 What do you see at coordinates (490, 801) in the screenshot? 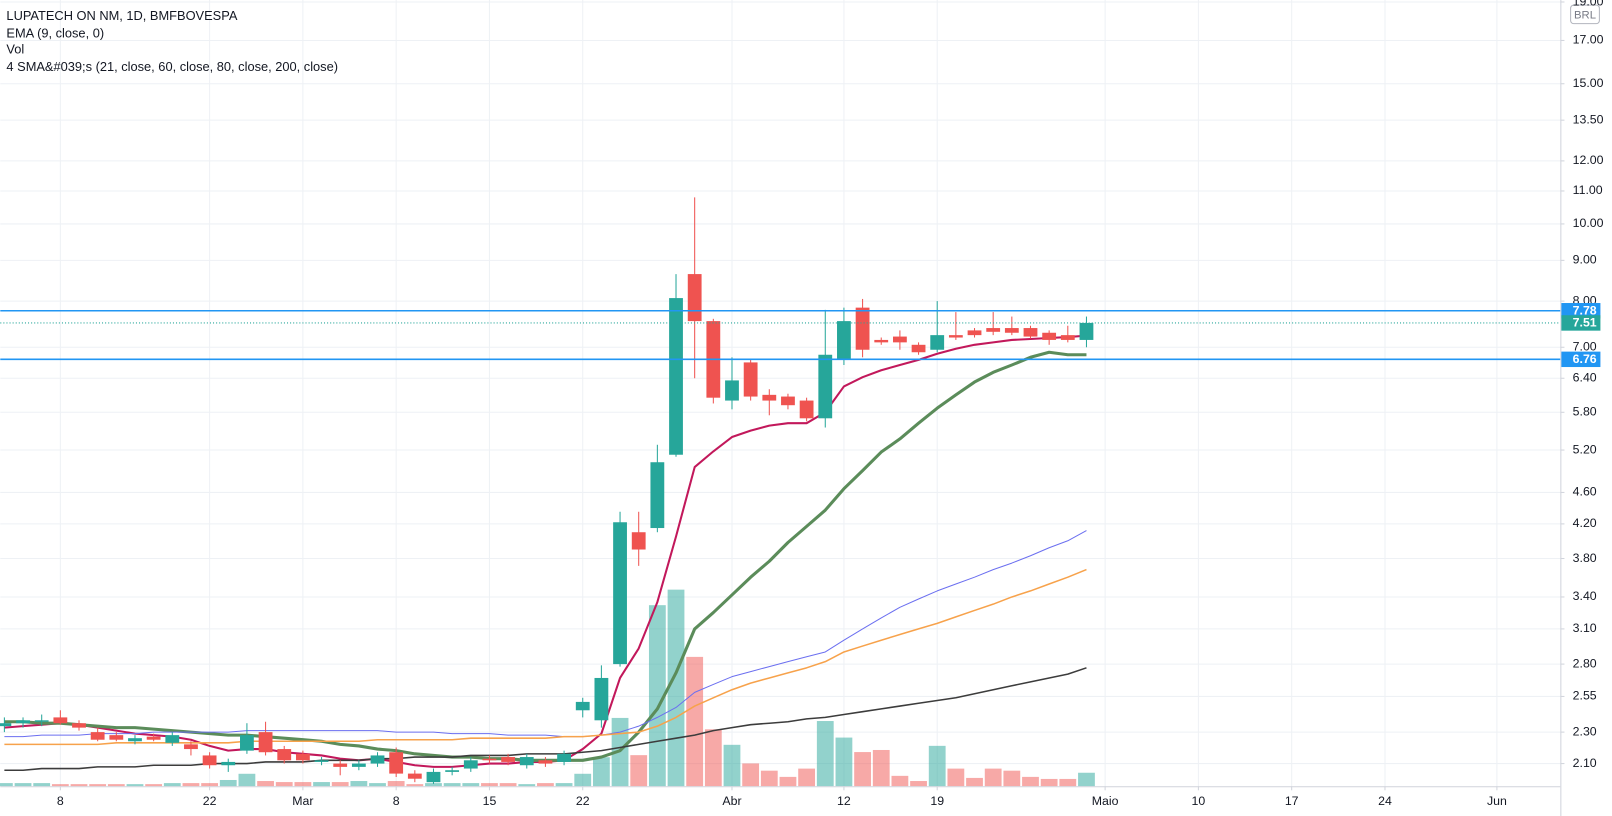
I see `x-tick-label: 15` at bounding box center [490, 801].